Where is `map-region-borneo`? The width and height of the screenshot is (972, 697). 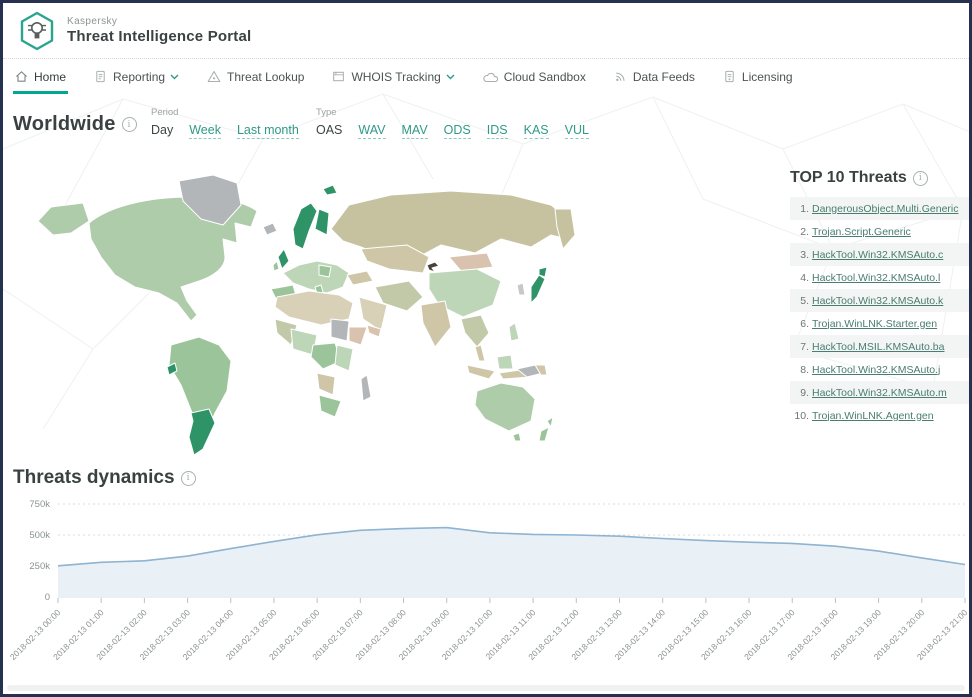
map-region-borneo is located at coordinates (505, 362).